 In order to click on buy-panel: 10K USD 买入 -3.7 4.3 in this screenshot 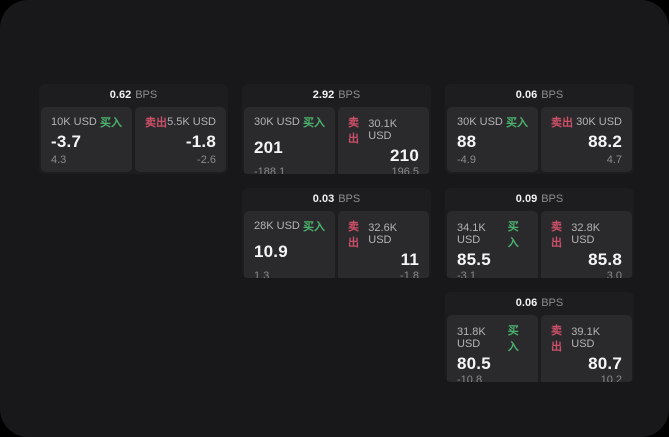, I will do `click(86, 139)`.